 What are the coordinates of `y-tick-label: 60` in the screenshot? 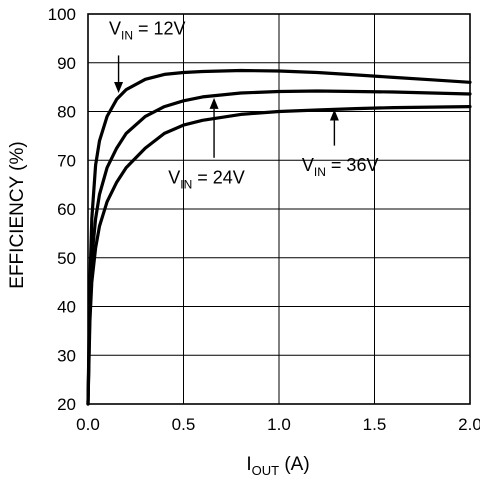 It's located at (66, 209).